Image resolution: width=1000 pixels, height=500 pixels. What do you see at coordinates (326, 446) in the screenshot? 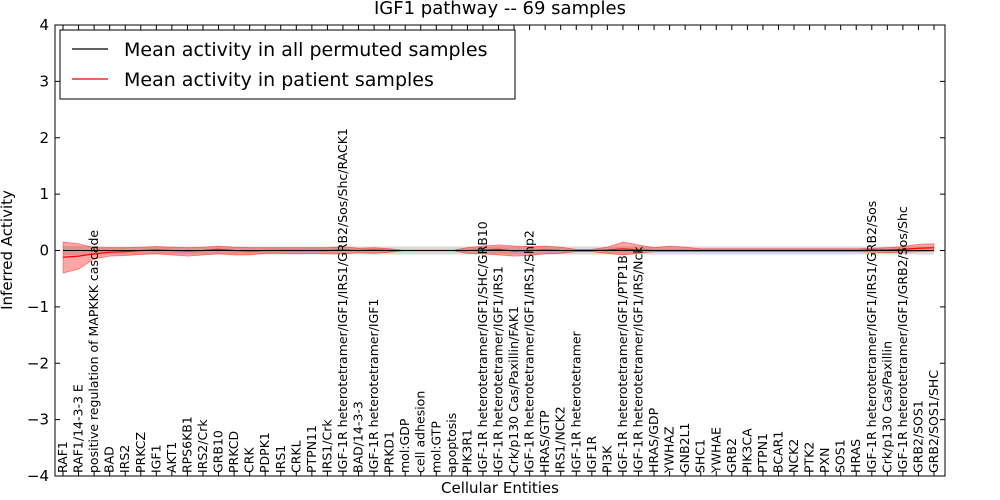
I see `category-label: IRS1/Crk` at bounding box center [326, 446].